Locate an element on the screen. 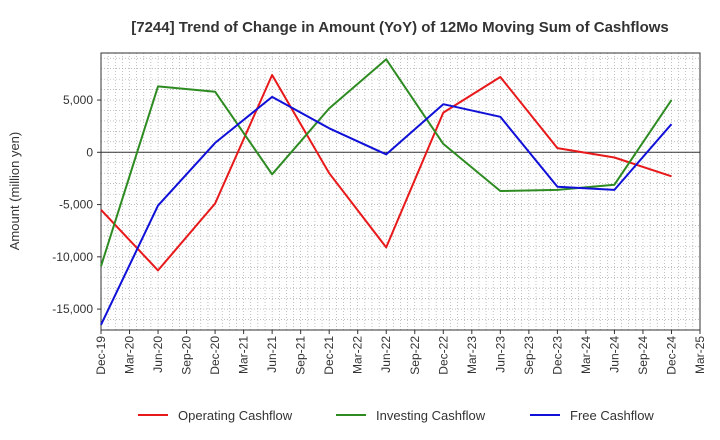 The width and height of the screenshot is (720, 440). x-tick-label: Jun-22 is located at coordinates (386, 354).